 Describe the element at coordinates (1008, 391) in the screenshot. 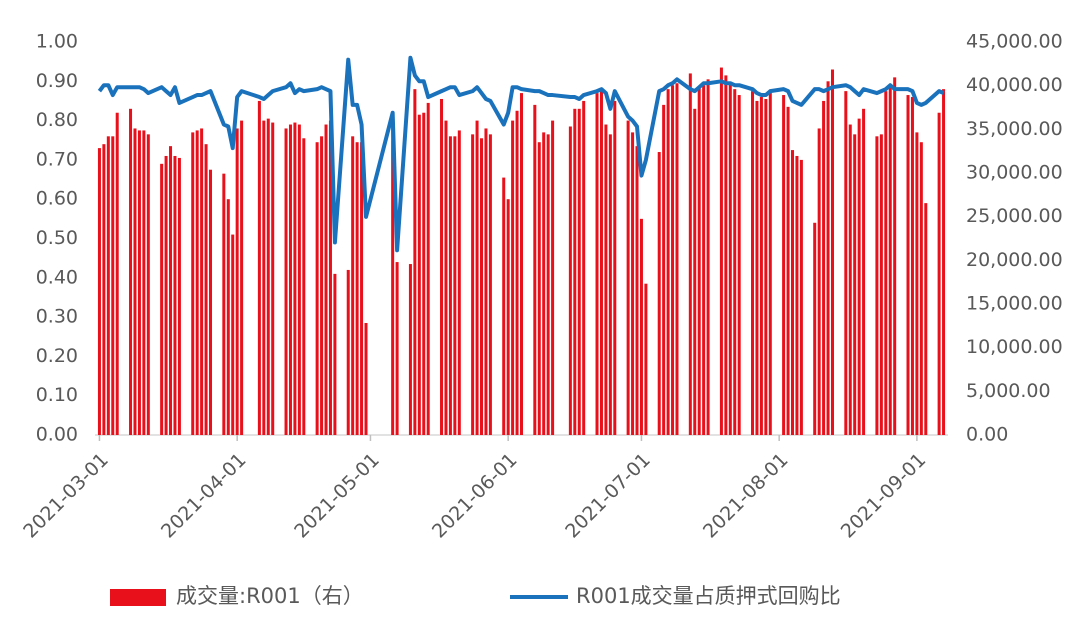

I see `y2-tick-label: 5,000.00` at that location.